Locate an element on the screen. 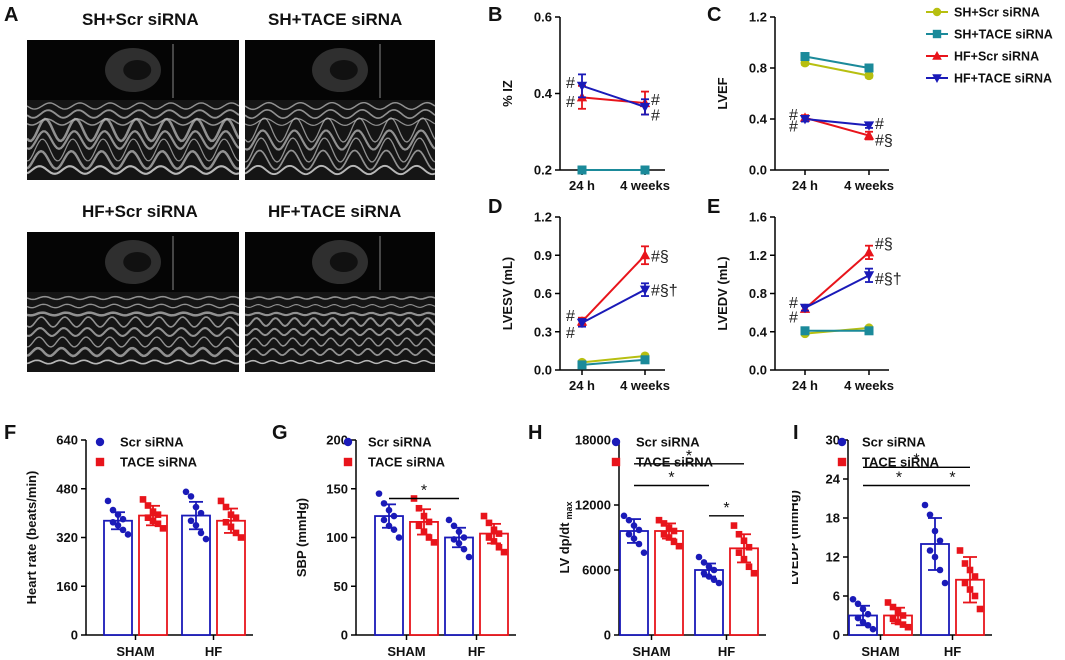 The height and width of the screenshot is (660, 1065). echo-image-sh-tace is located at coordinates (340, 110).